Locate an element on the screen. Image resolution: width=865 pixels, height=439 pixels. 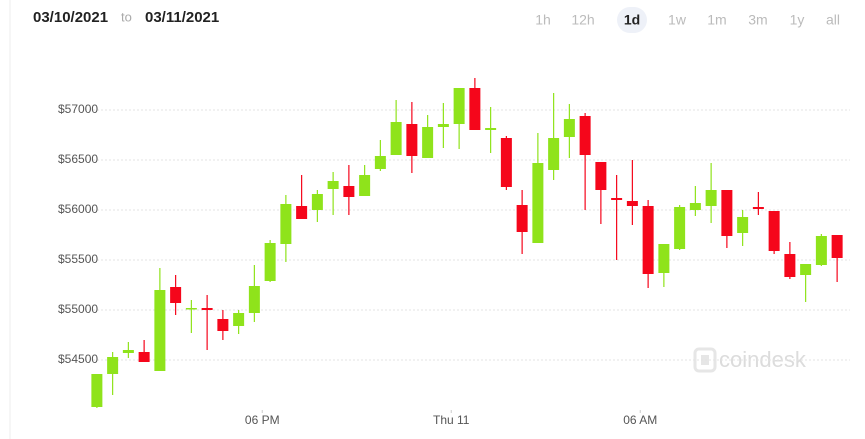
y-tick-label: $55500 is located at coordinates (78, 259).